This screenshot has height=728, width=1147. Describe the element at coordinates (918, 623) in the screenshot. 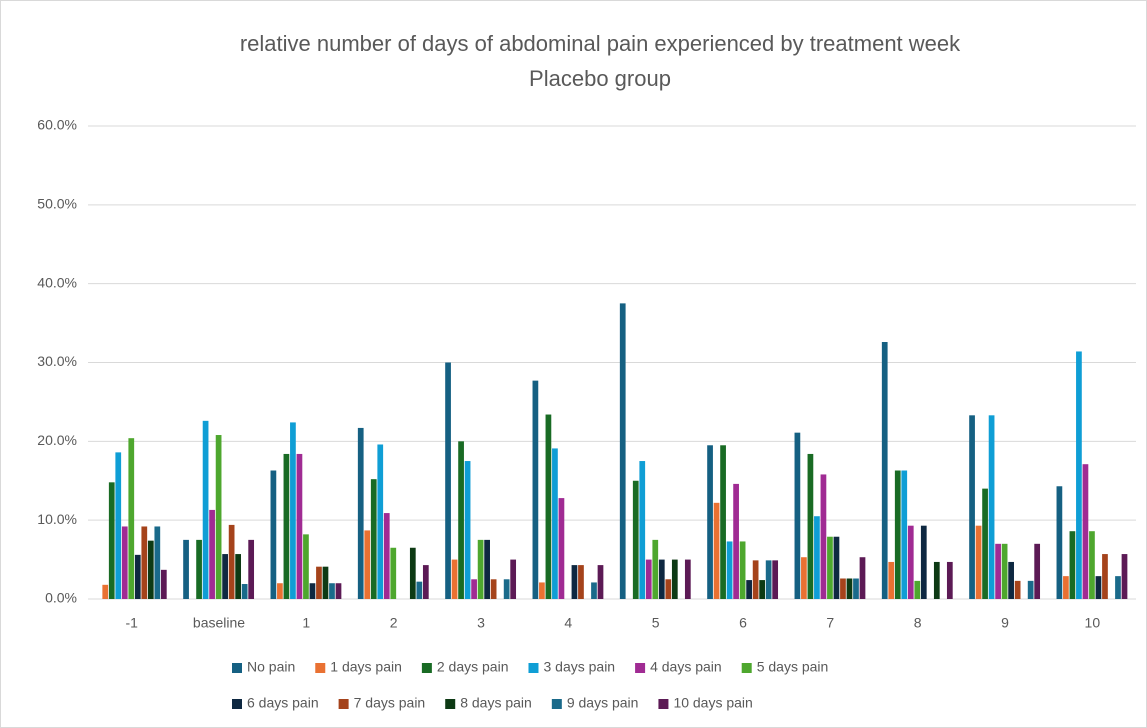

I see `x-tick-label: 8` at that location.